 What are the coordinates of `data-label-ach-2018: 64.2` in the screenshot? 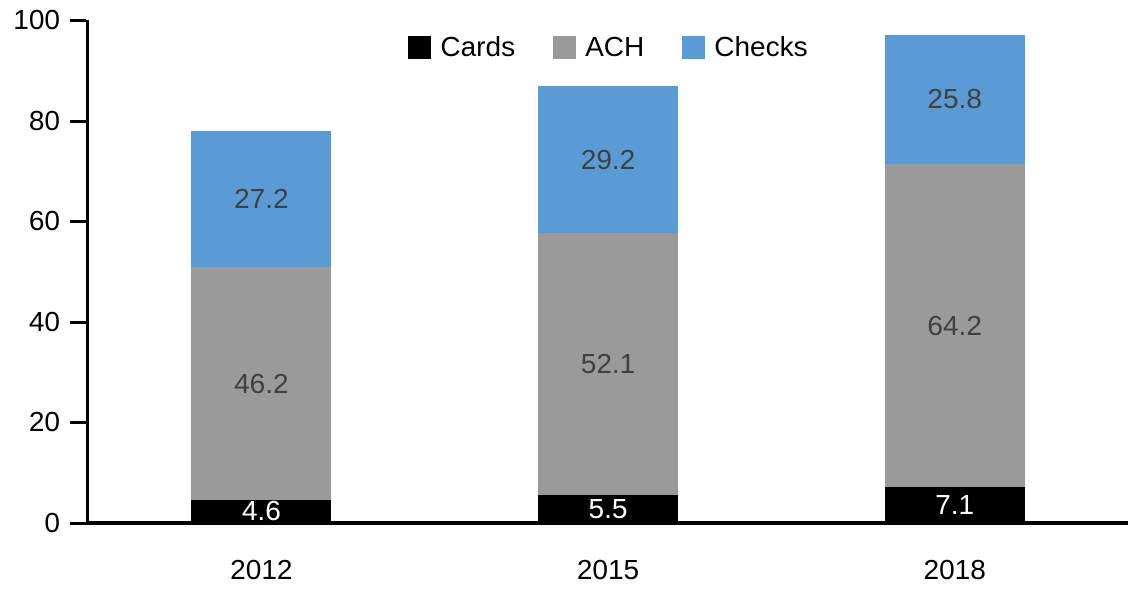 It's located at (954, 325).